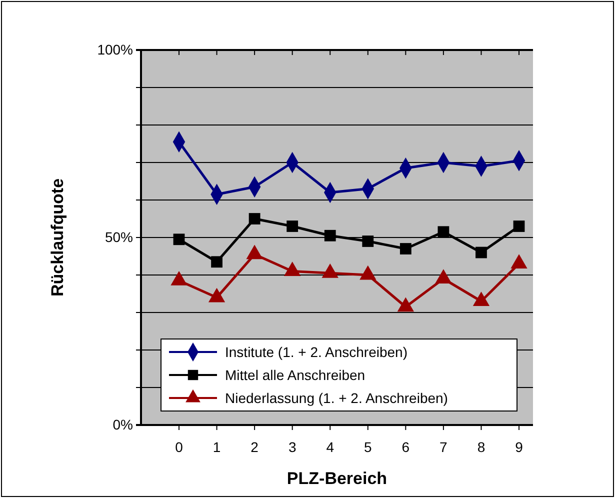 This screenshot has width=616, height=499. What do you see at coordinates (316, 352) in the screenshot?
I see `legend-label: Institute (1. + 2. Anschreiben)` at bounding box center [316, 352].